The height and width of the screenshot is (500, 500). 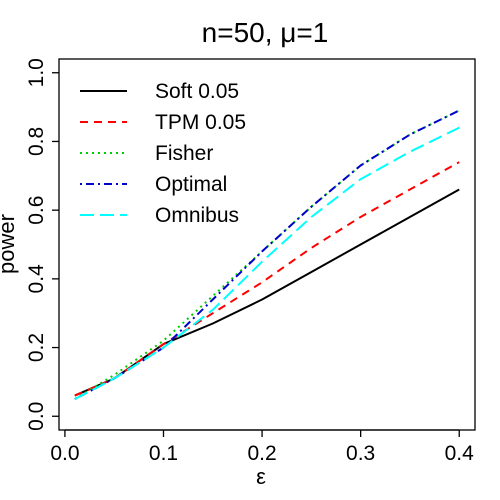 I want to click on y-axis-label: power, so click(x=9, y=244).